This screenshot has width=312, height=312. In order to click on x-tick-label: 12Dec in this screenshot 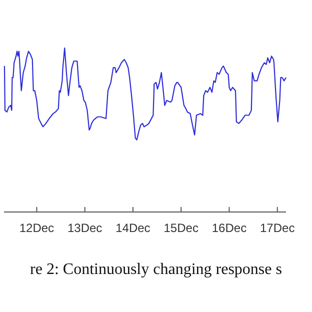, I will do `click(36, 228)`.